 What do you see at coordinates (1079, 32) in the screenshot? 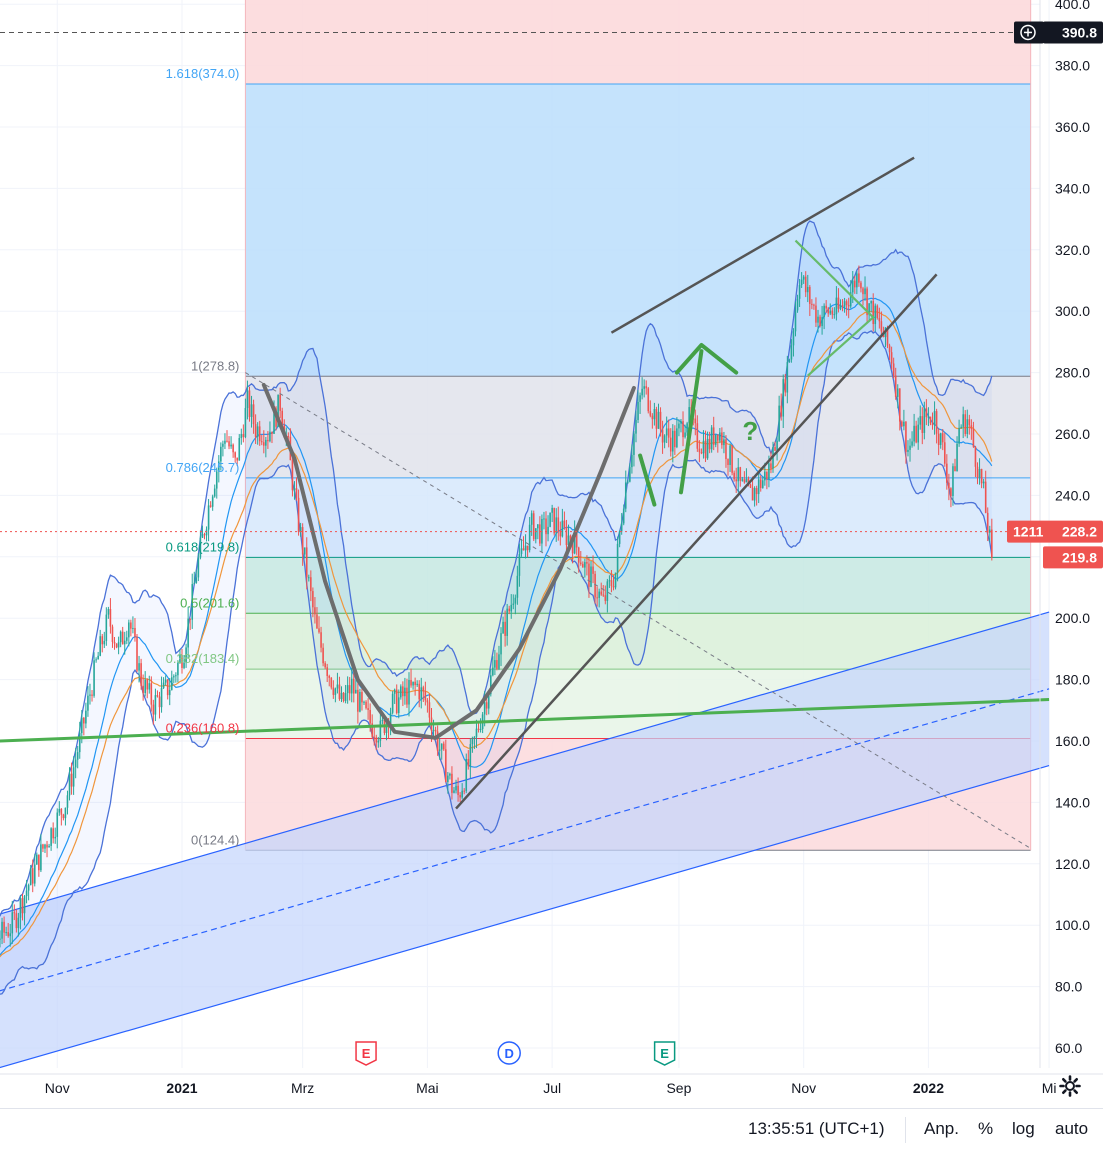
I see `price-tag-value: 390.8` at bounding box center [1079, 32].